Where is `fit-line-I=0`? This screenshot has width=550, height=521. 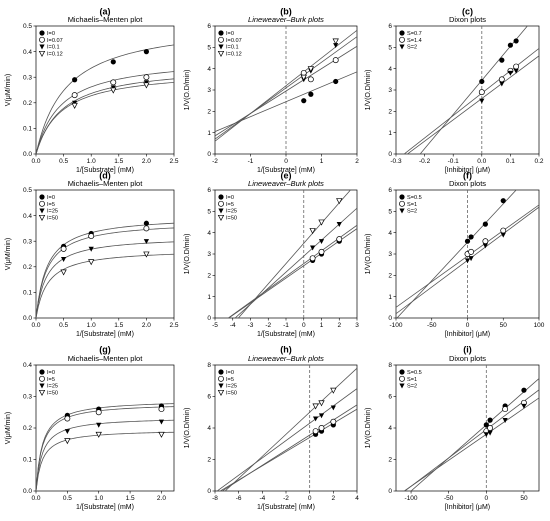
fit-line-I=0 is located at coordinates (105, 99).